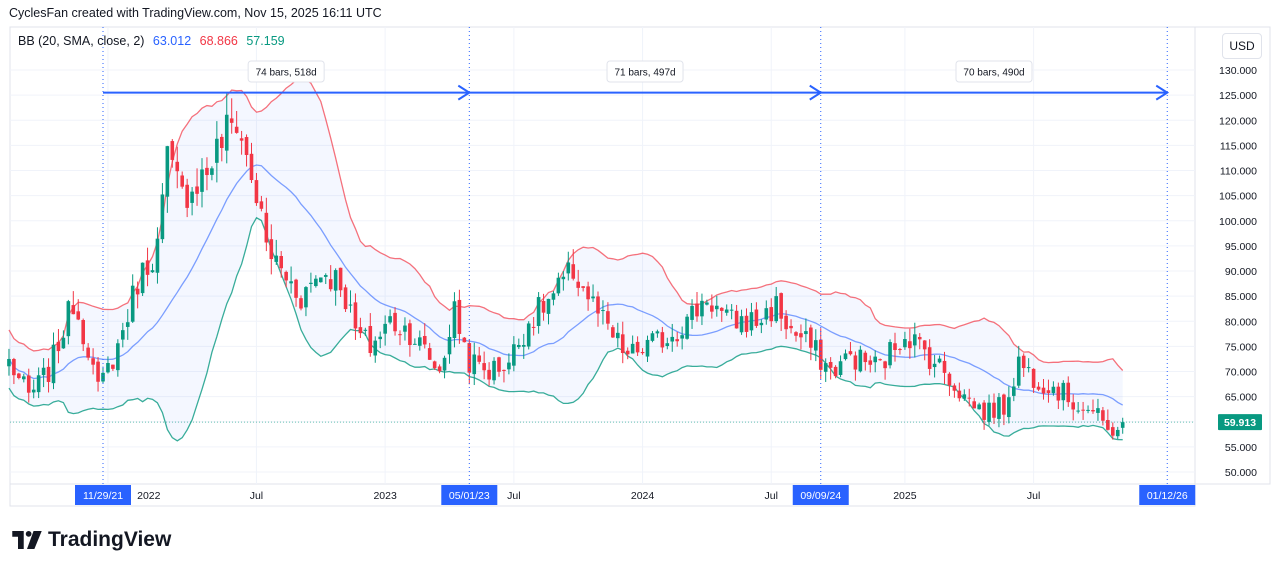  I want to click on price-axis, so click(1232, 255).